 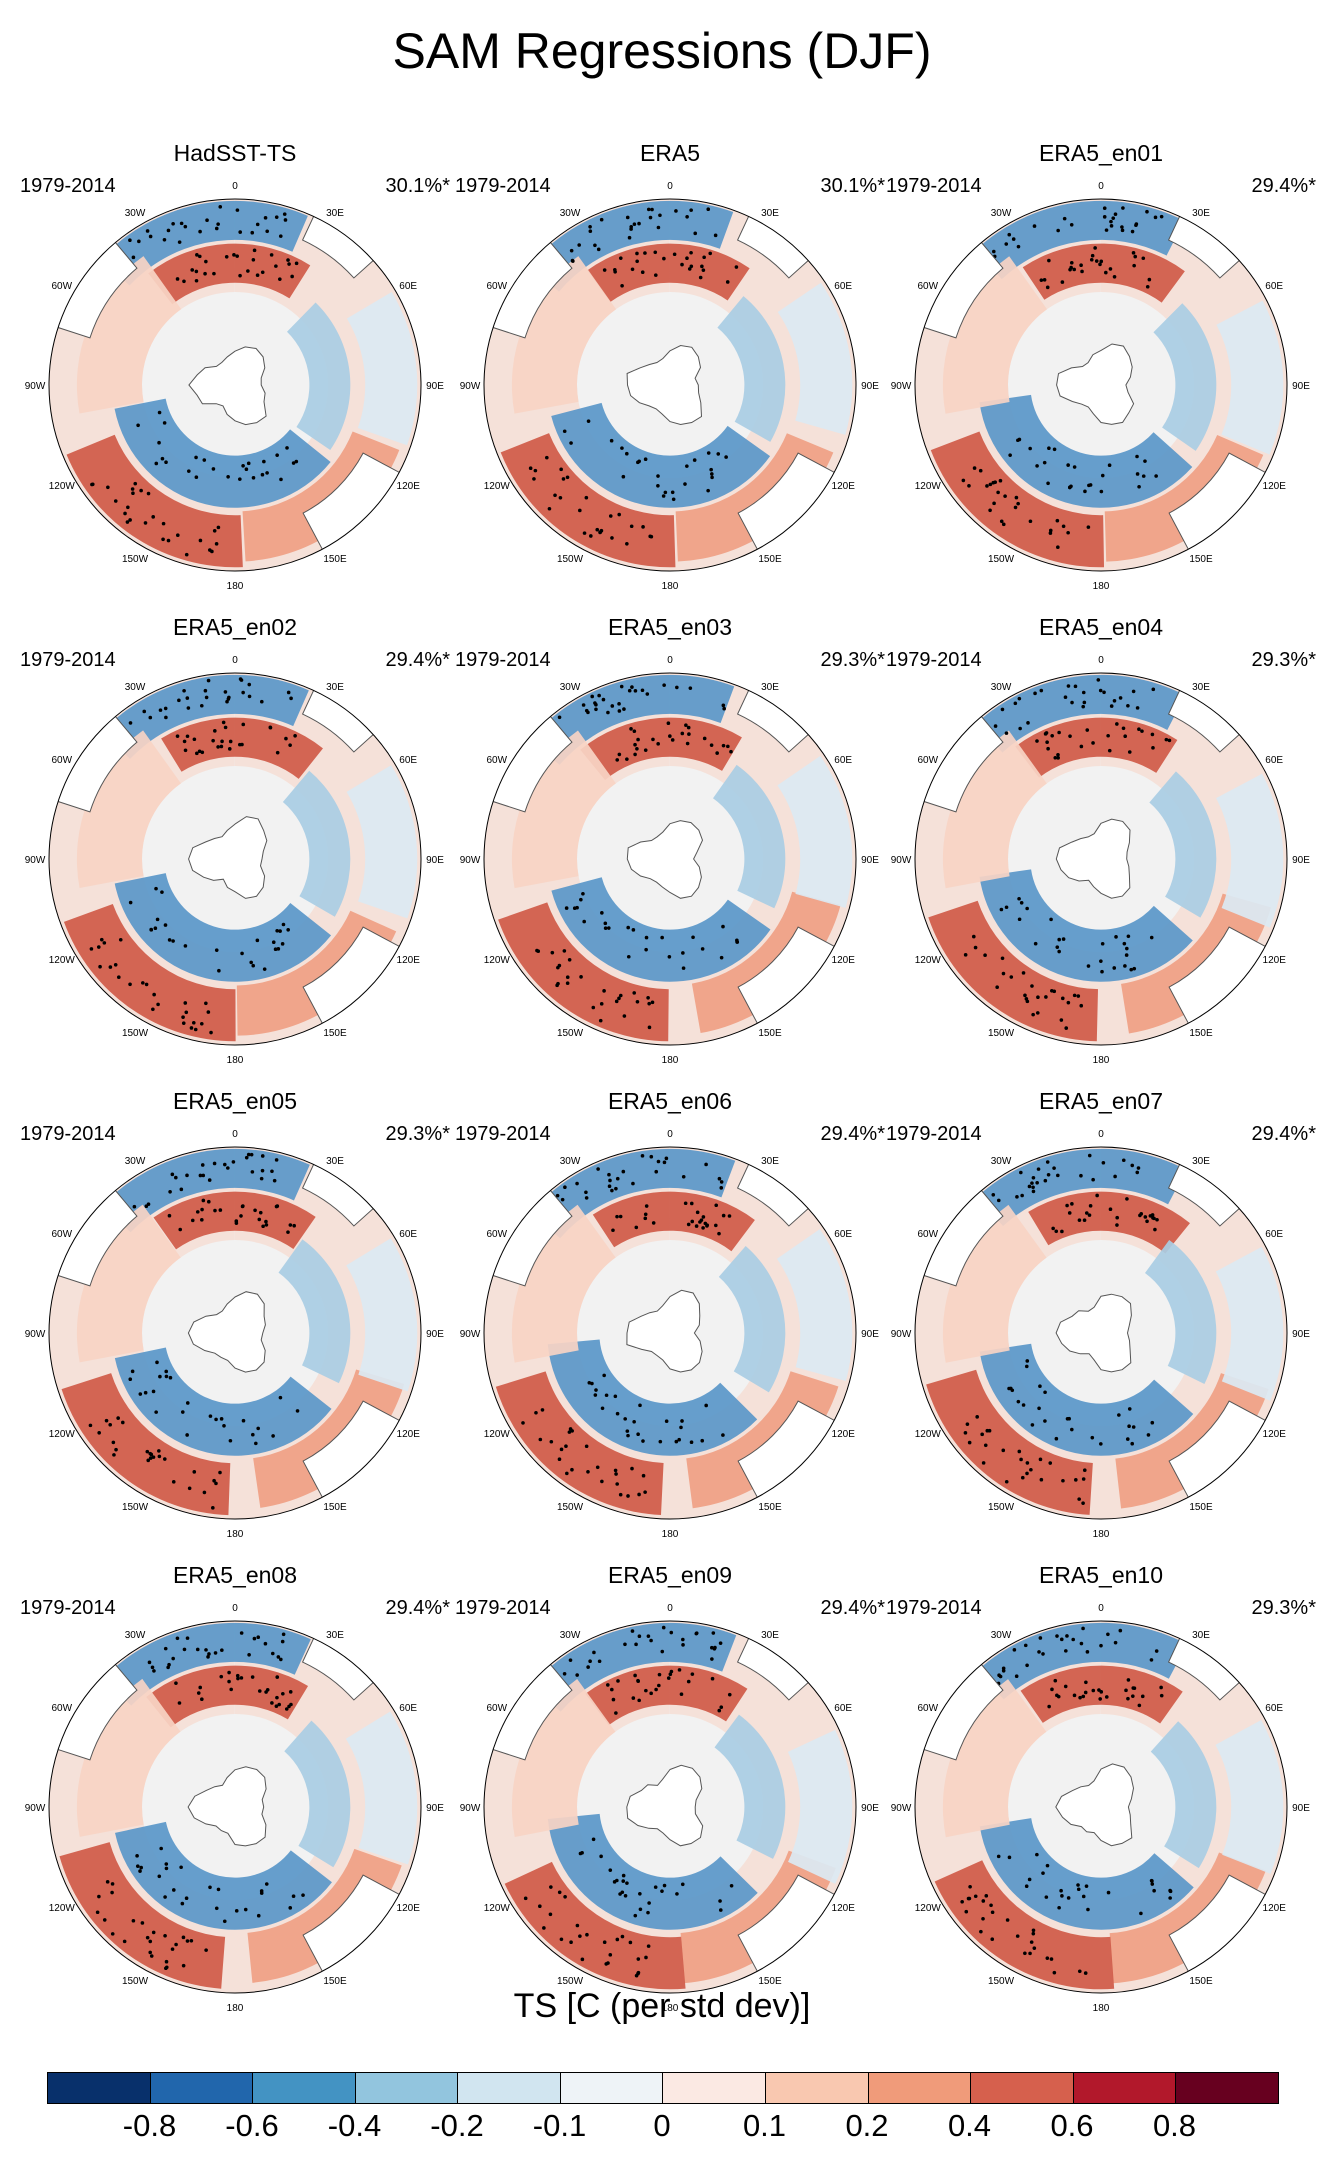 I want to click on longitude-label: 0, so click(x=1101, y=1134).